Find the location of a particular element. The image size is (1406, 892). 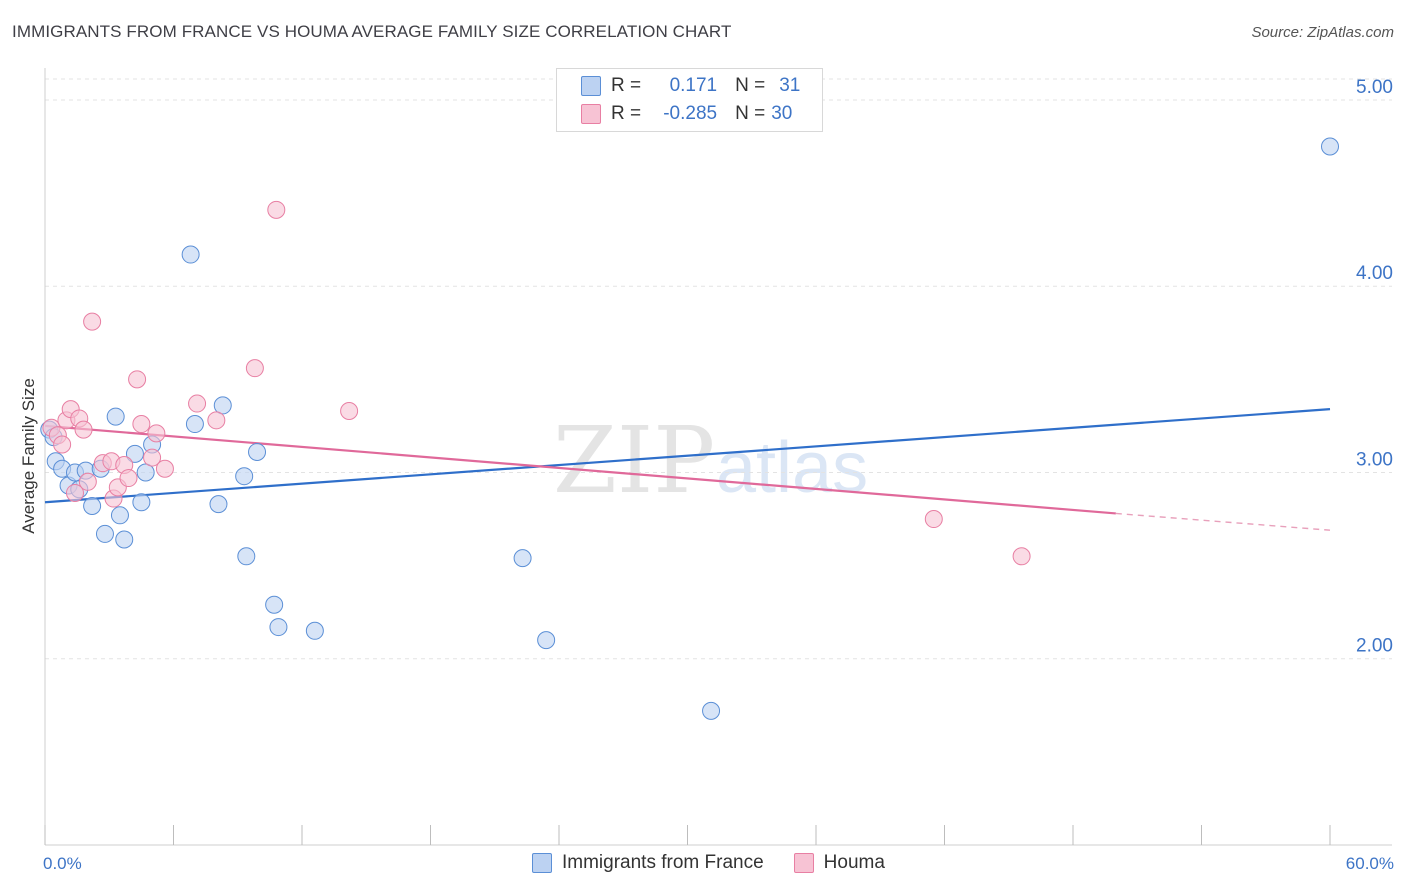

y-tick-label: 4.00 is located at coordinates (1374, 273).